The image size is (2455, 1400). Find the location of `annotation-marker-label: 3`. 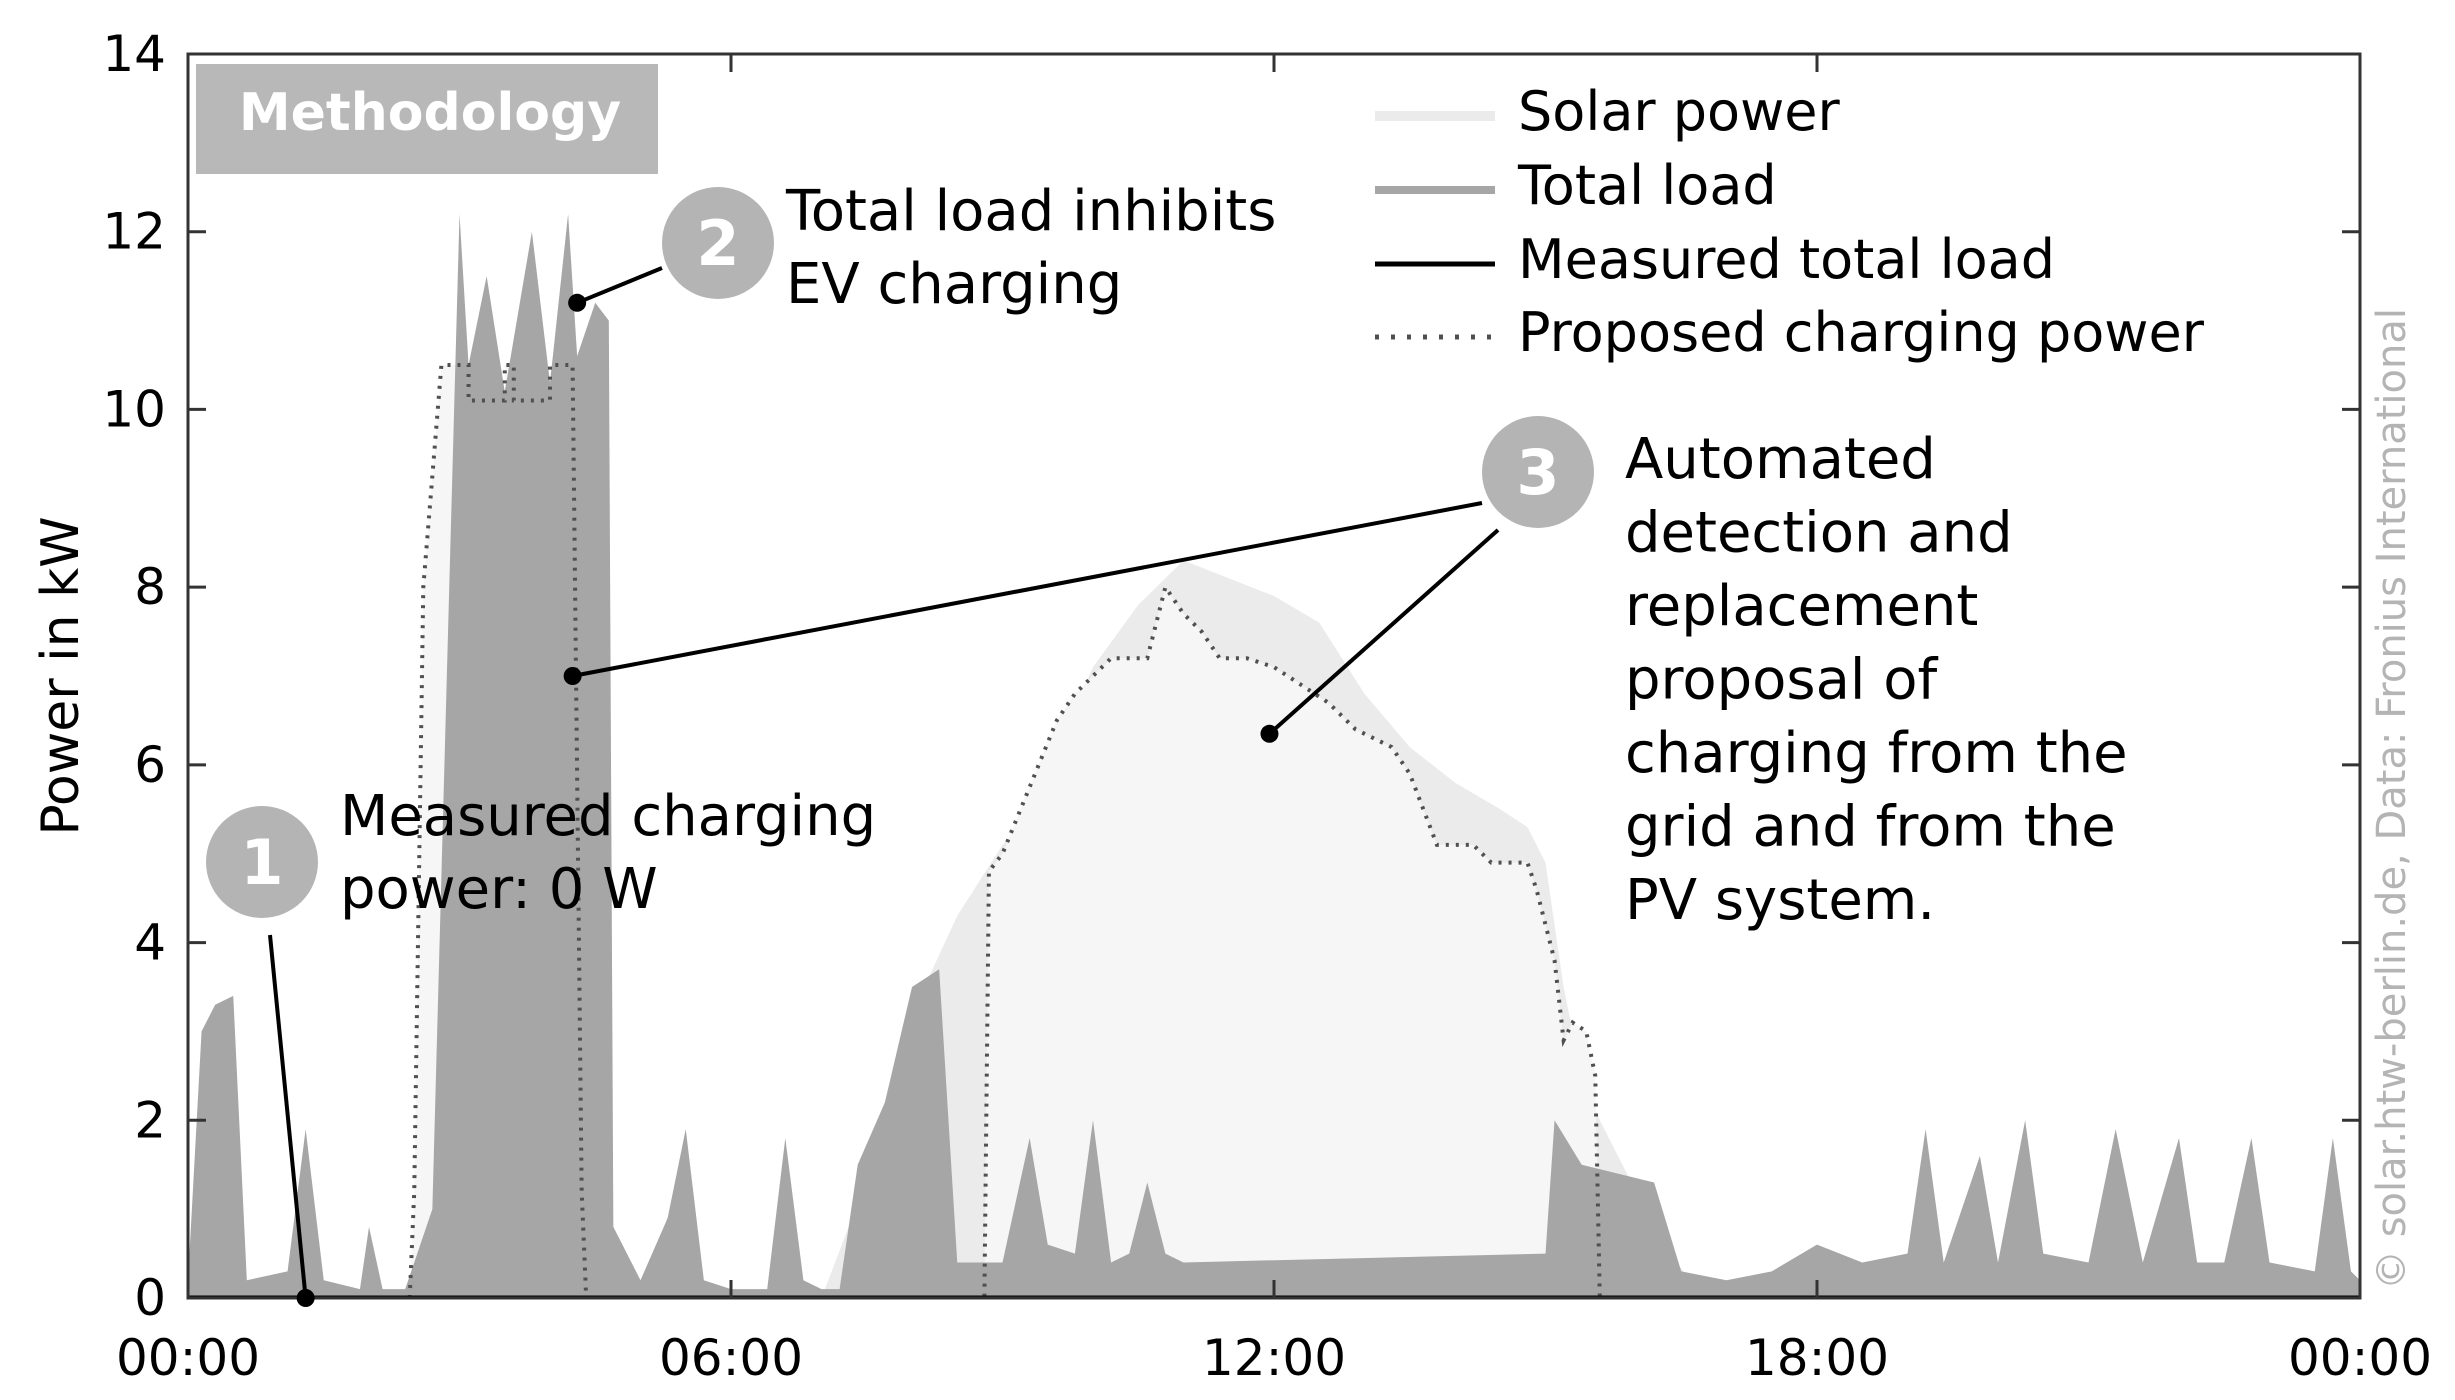

annotation-marker-label: 3 is located at coordinates (1537, 472).